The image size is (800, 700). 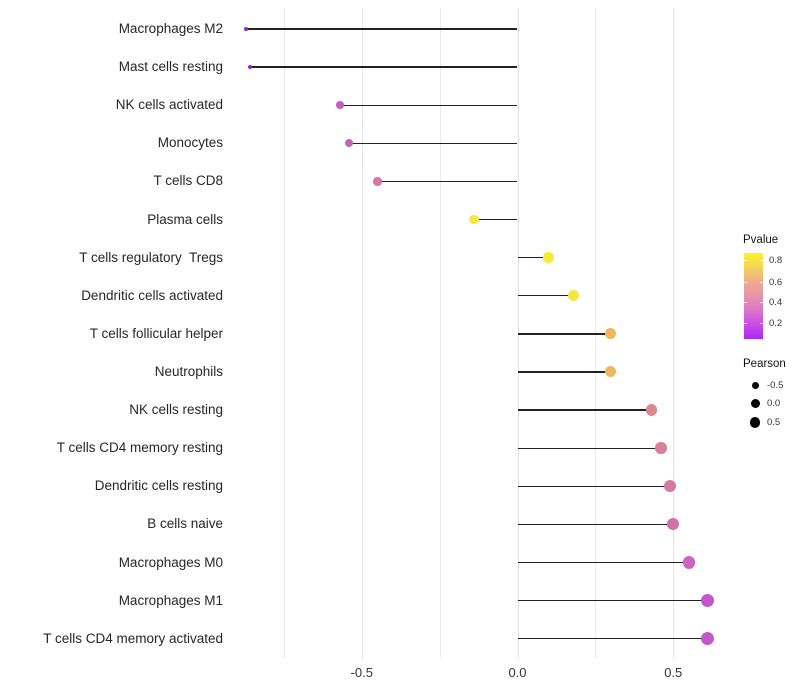 I want to click on x-axis-tick-label: -0.5, so click(x=361, y=672).